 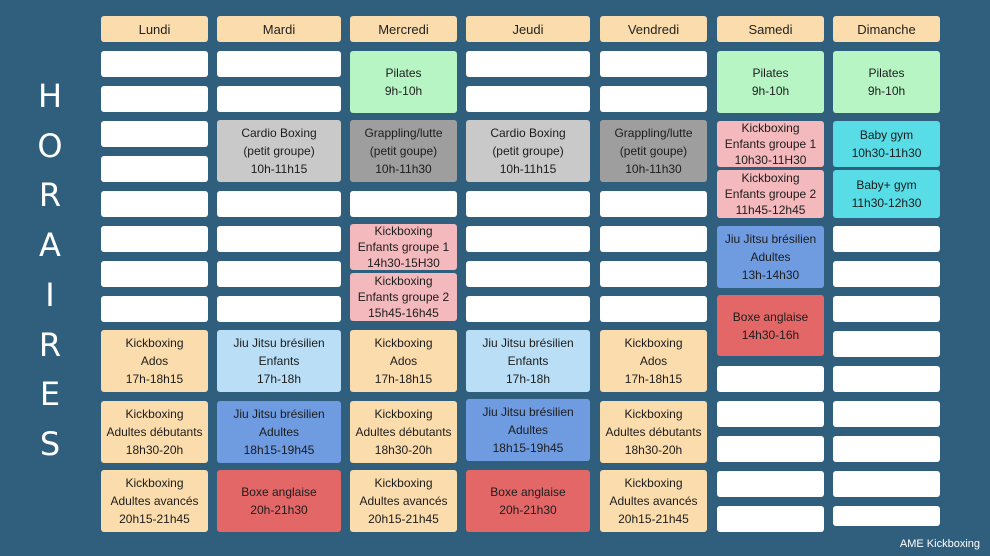 What do you see at coordinates (50, 195) in the screenshot?
I see `title-letter: R` at bounding box center [50, 195].